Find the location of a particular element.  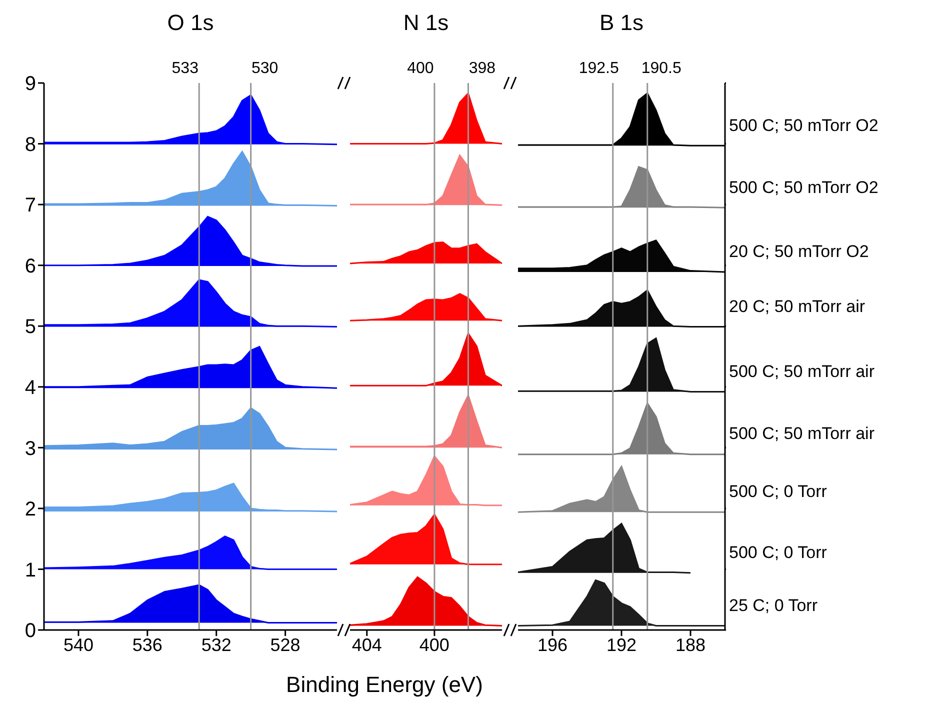

y-tick-label: 5 is located at coordinates (30, 327).